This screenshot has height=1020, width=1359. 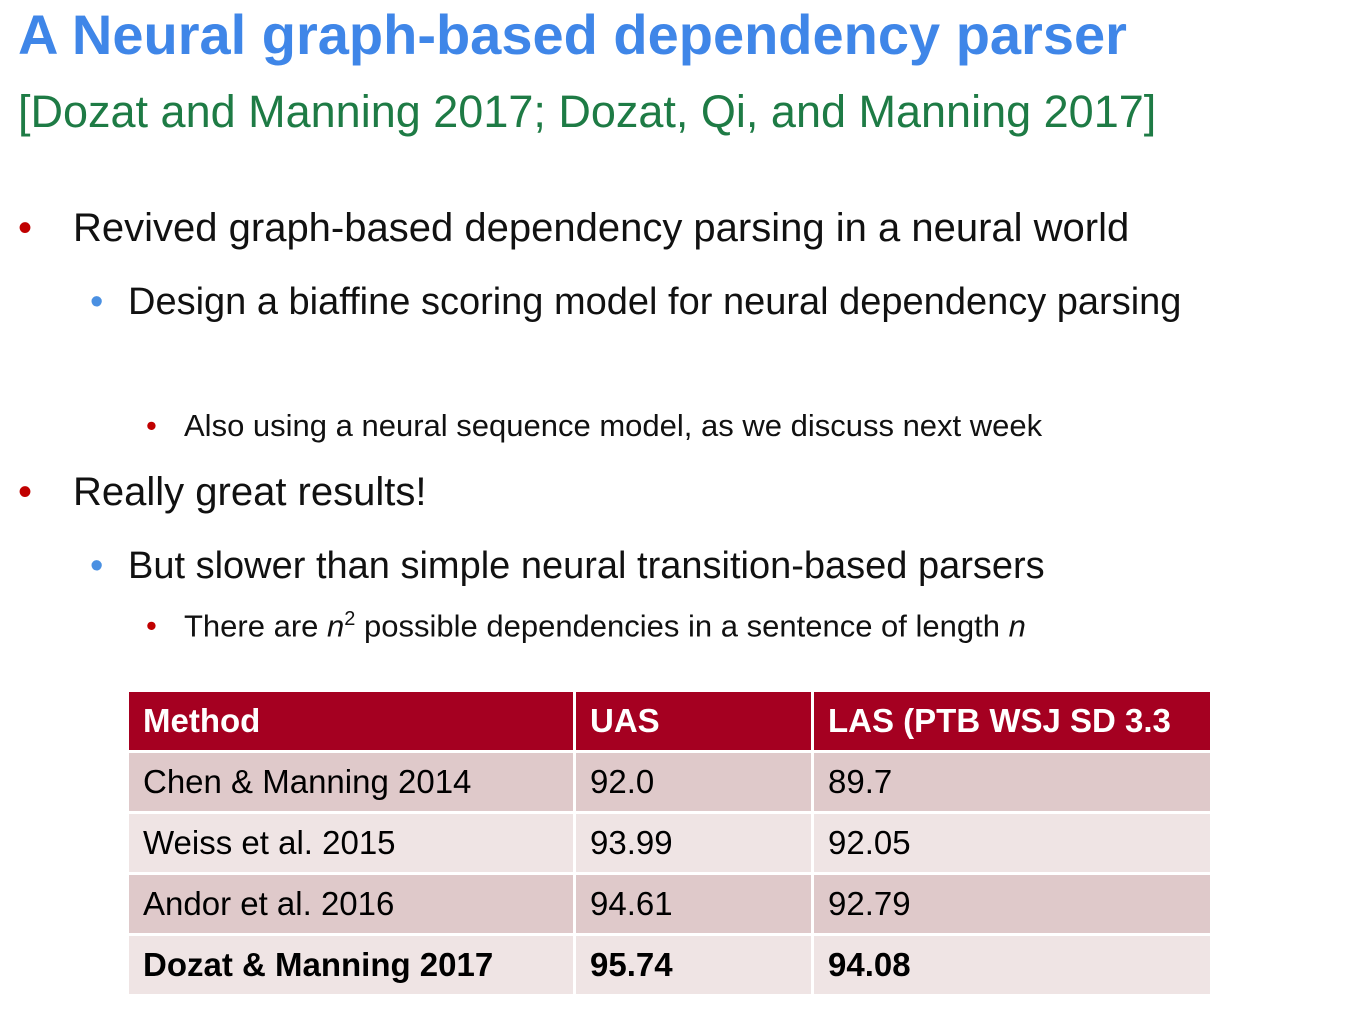 What do you see at coordinates (351, 721) in the screenshot?
I see `column-header: Method` at bounding box center [351, 721].